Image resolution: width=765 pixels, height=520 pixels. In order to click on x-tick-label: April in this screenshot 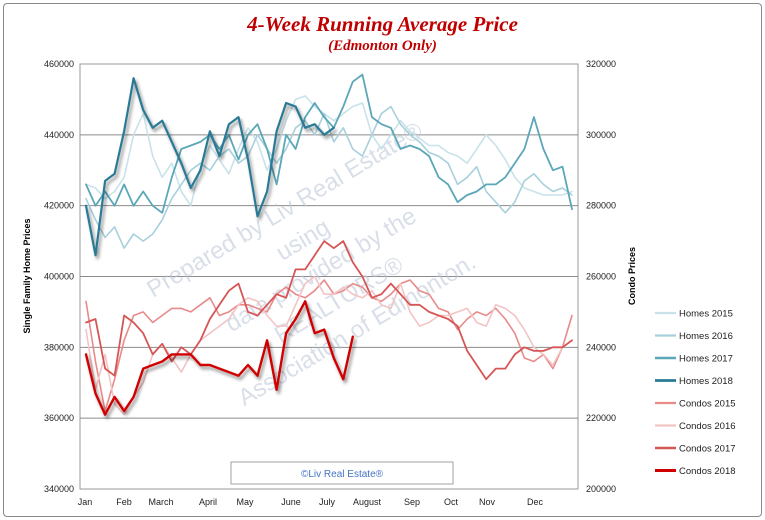, I will do `click(208, 502)`.